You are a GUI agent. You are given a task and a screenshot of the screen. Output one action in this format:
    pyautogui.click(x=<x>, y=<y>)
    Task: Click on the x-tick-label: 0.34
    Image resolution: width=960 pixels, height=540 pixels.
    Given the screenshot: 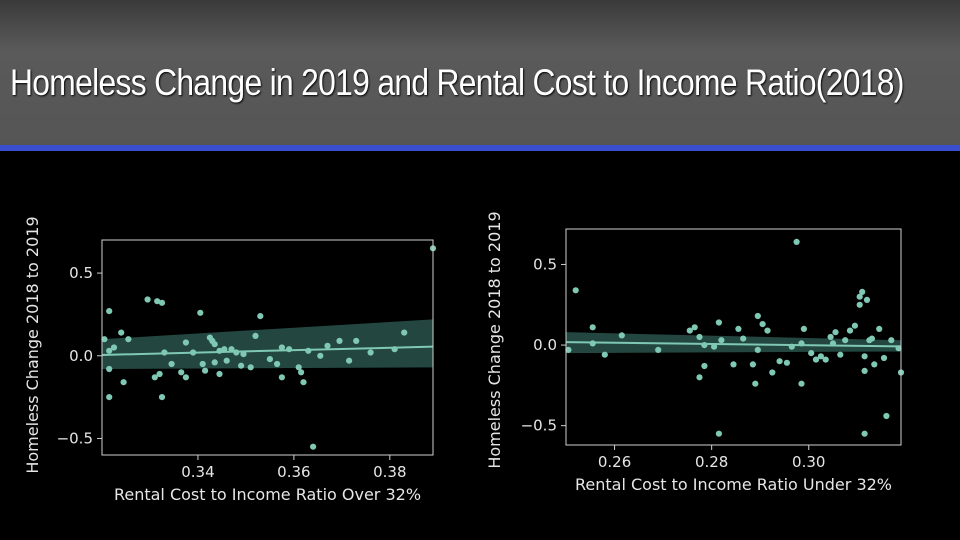 What is the action you would take?
    pyautogui.click(x=197, y=472)
    